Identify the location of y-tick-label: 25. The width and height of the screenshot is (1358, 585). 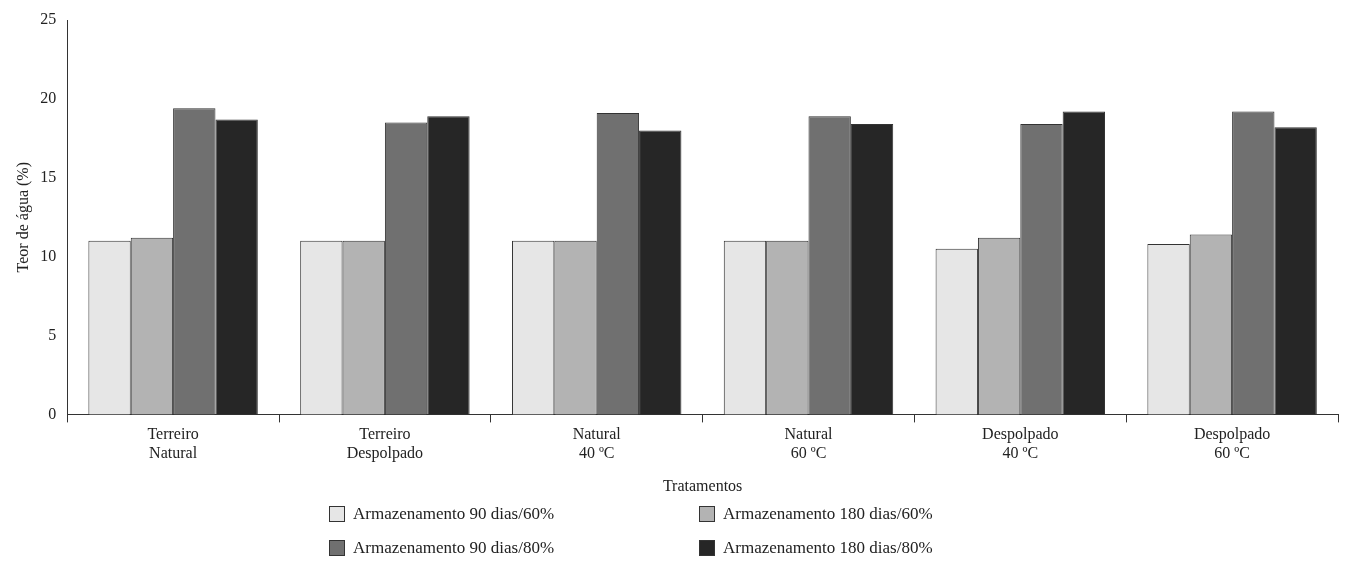
(48, 19).